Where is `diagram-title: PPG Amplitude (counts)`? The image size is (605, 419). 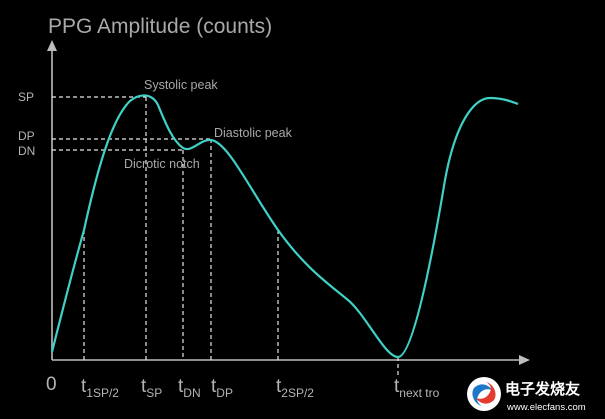 diagram-title: PPG Amplitude (counts) is located at coordinates (160, 26).